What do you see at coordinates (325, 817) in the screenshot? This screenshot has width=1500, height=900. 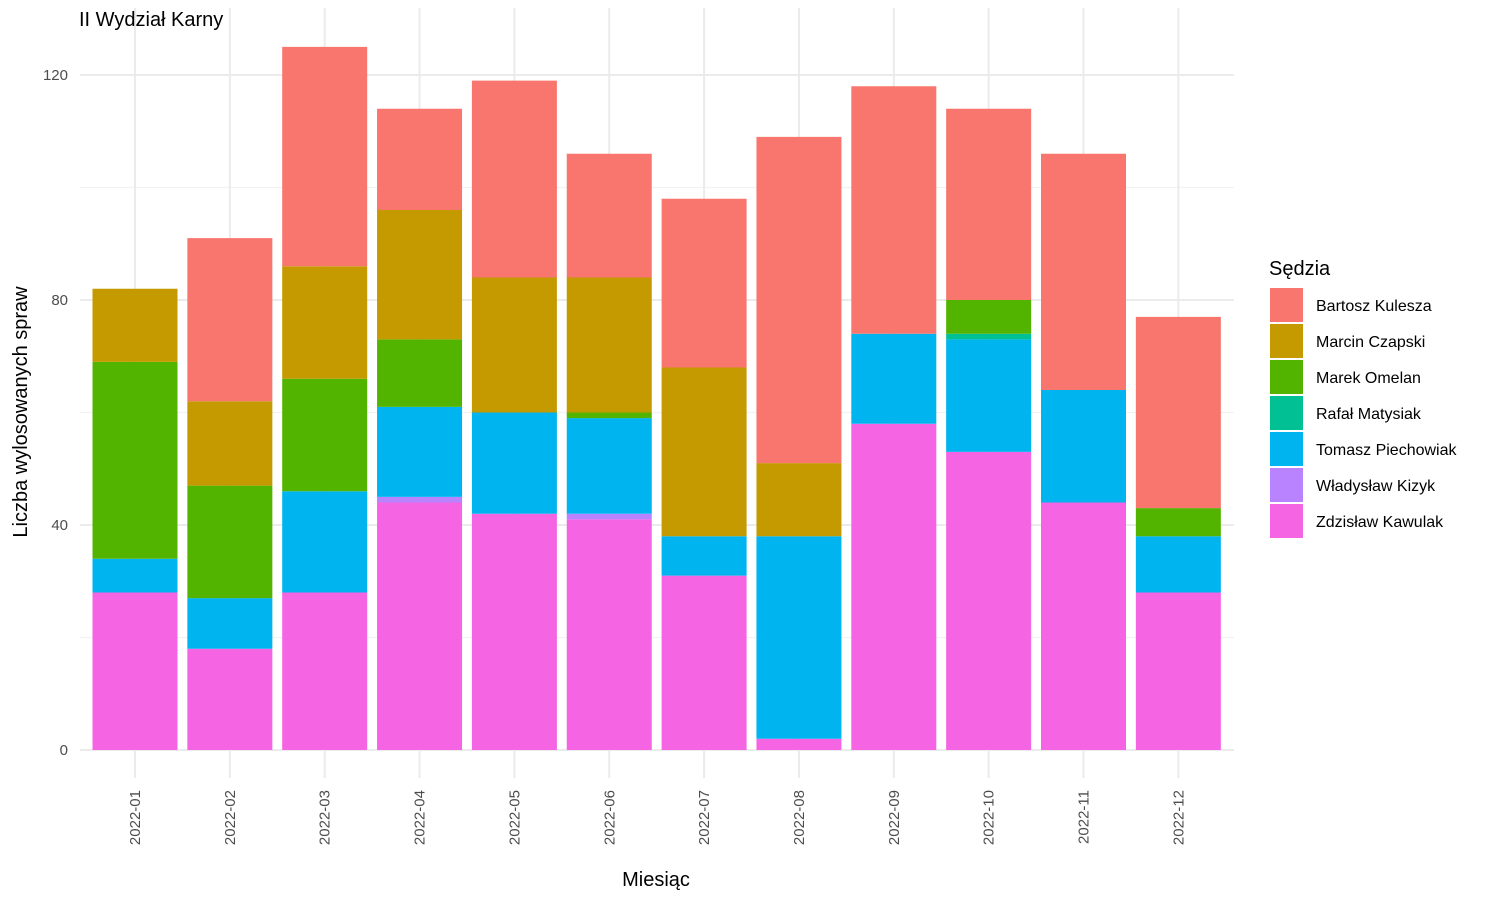 I see `x-tick-label: 2022-03` at bounding box center [325, 817].